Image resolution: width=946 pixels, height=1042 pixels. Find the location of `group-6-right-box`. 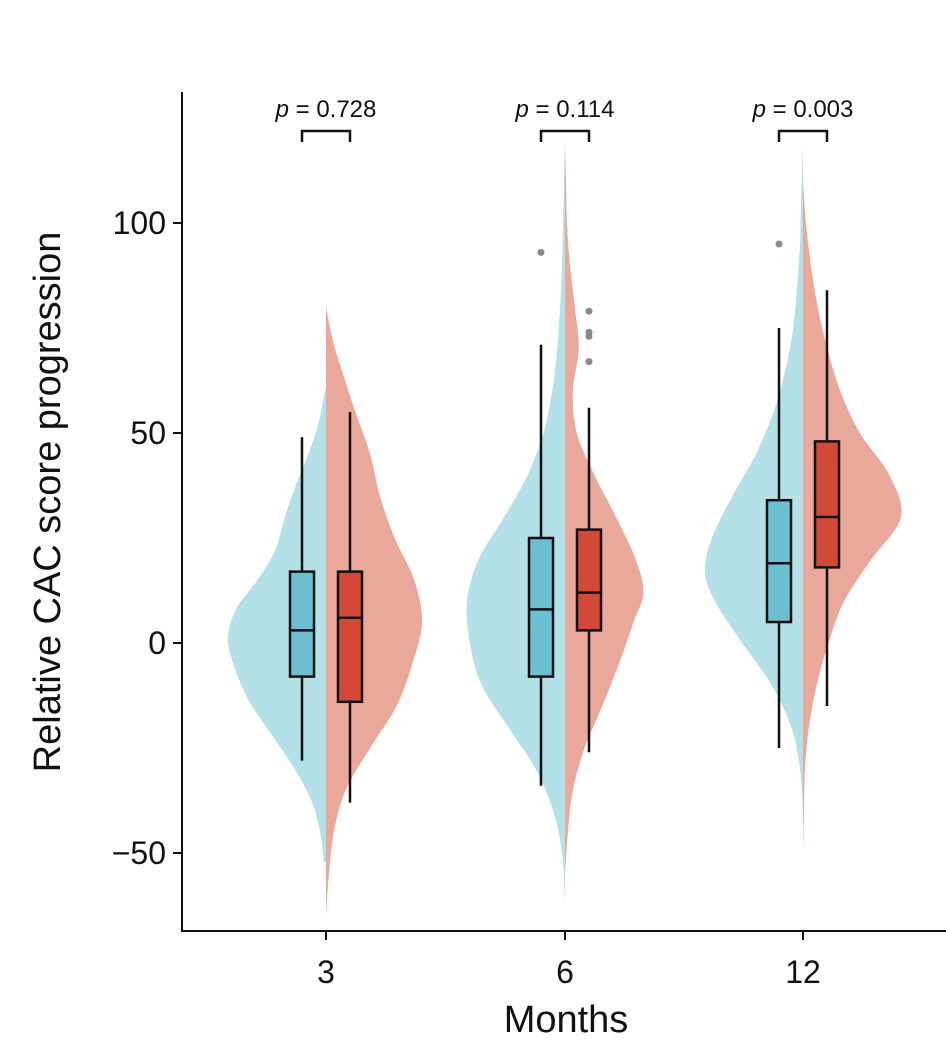

group-6-right-box is located at coordinates (589, 580).